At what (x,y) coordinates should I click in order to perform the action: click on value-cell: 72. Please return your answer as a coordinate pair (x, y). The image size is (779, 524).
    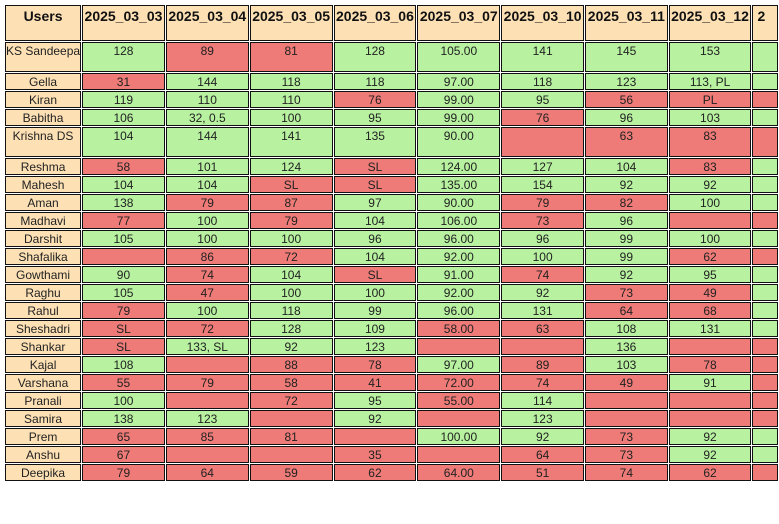
    Looking at the image, I should click on (291, 400).